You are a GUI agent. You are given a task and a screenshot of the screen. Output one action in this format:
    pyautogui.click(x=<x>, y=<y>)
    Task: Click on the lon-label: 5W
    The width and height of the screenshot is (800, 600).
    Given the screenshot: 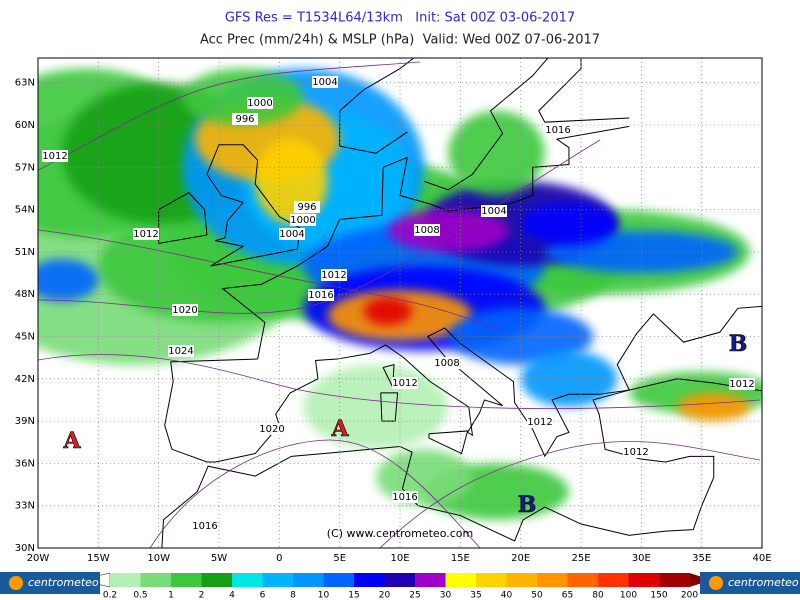 What is the action you would take?
    pyautogui.click(x=219, y=558)
    